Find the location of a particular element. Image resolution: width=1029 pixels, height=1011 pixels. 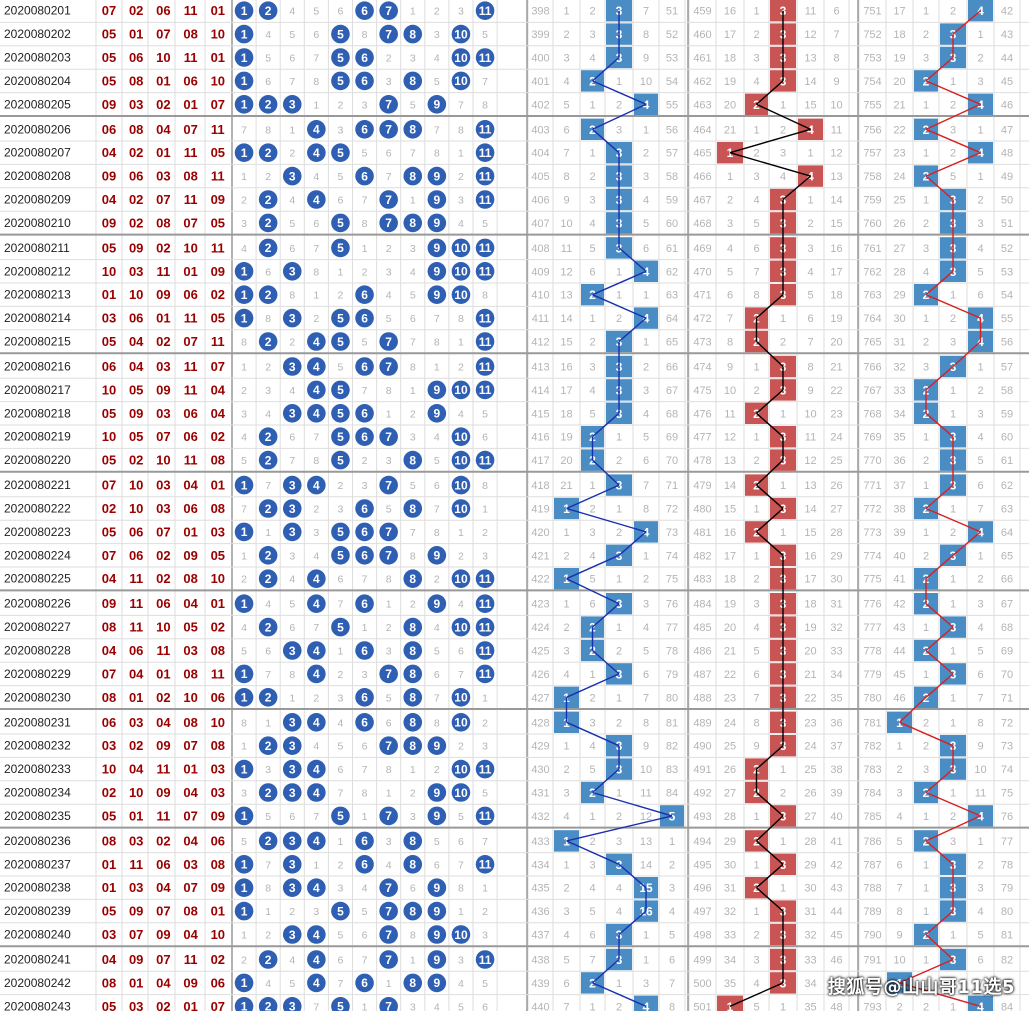

miss-count: 7 is located at coordinates (268, 675).